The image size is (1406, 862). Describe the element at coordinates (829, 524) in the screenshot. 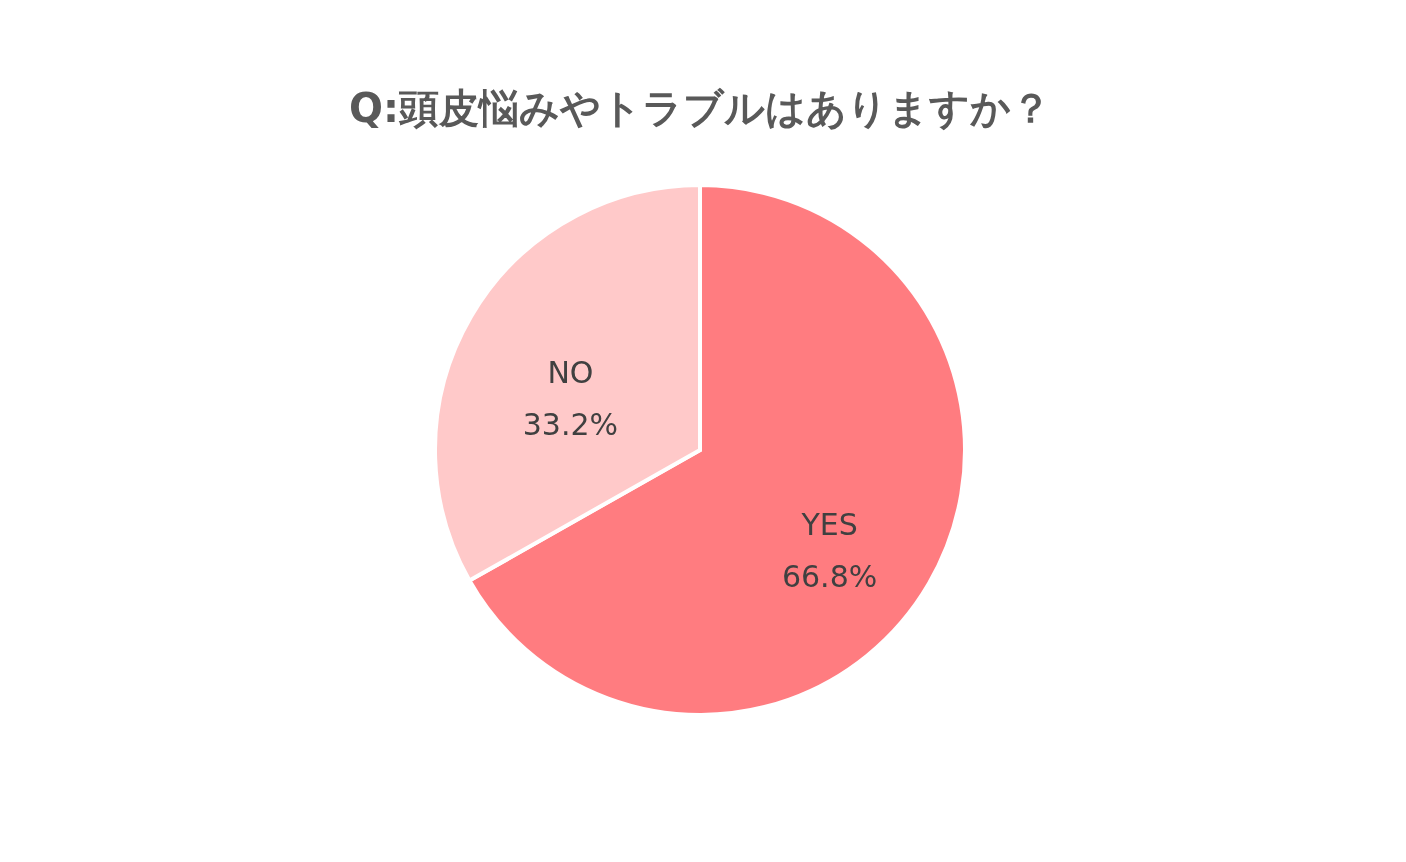

I see `slice-label: YES` at that location.